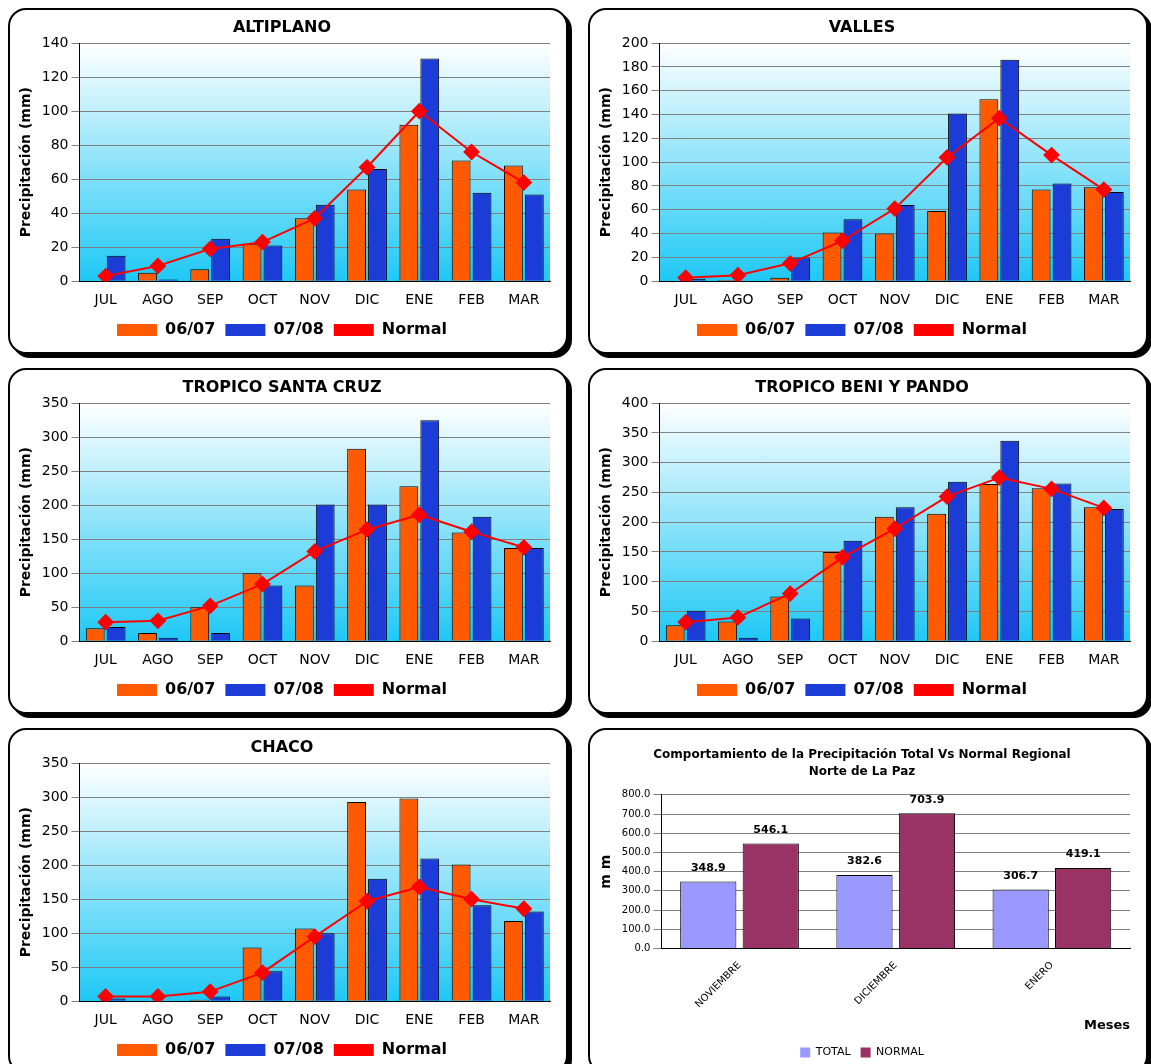  Describe the element at coordinates (636, 928) in the screenshot. I see `y-tick-label: 100.0` at that location.